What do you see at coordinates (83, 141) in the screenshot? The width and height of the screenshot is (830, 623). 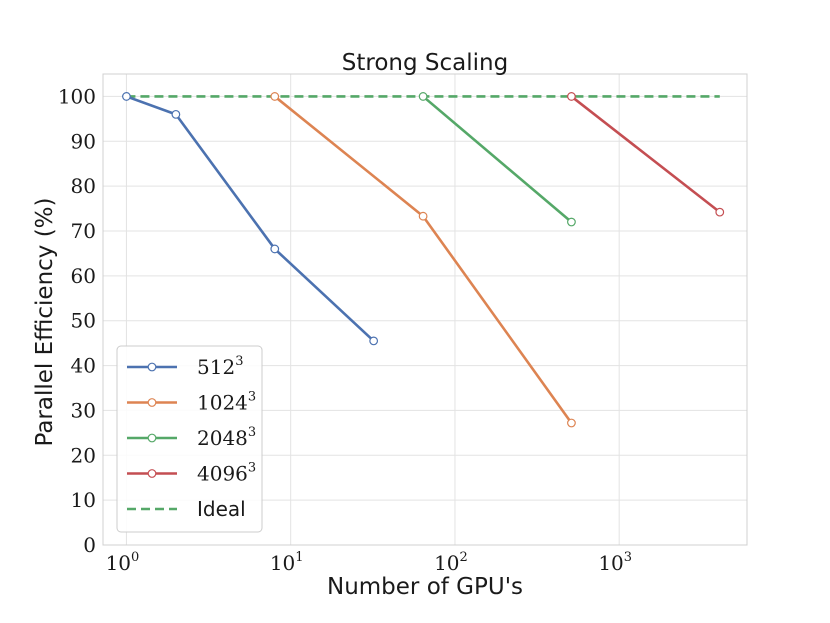 I see `y-tick-label: 90` at bounding box center [83, 141].